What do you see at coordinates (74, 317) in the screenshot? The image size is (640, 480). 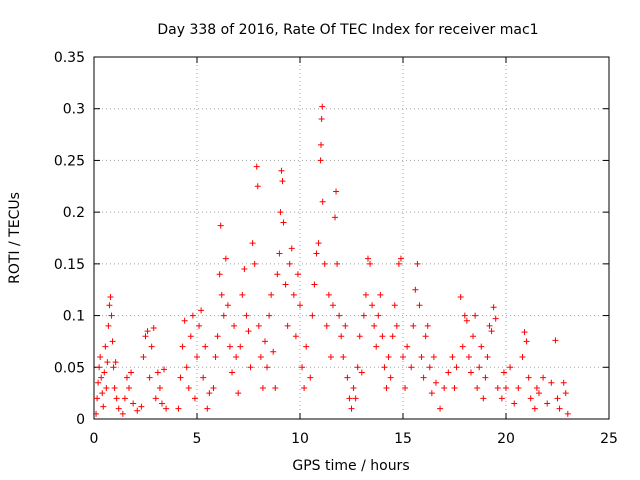 I see `y-tick-label: 0.1` at bounding box center [74, 317].